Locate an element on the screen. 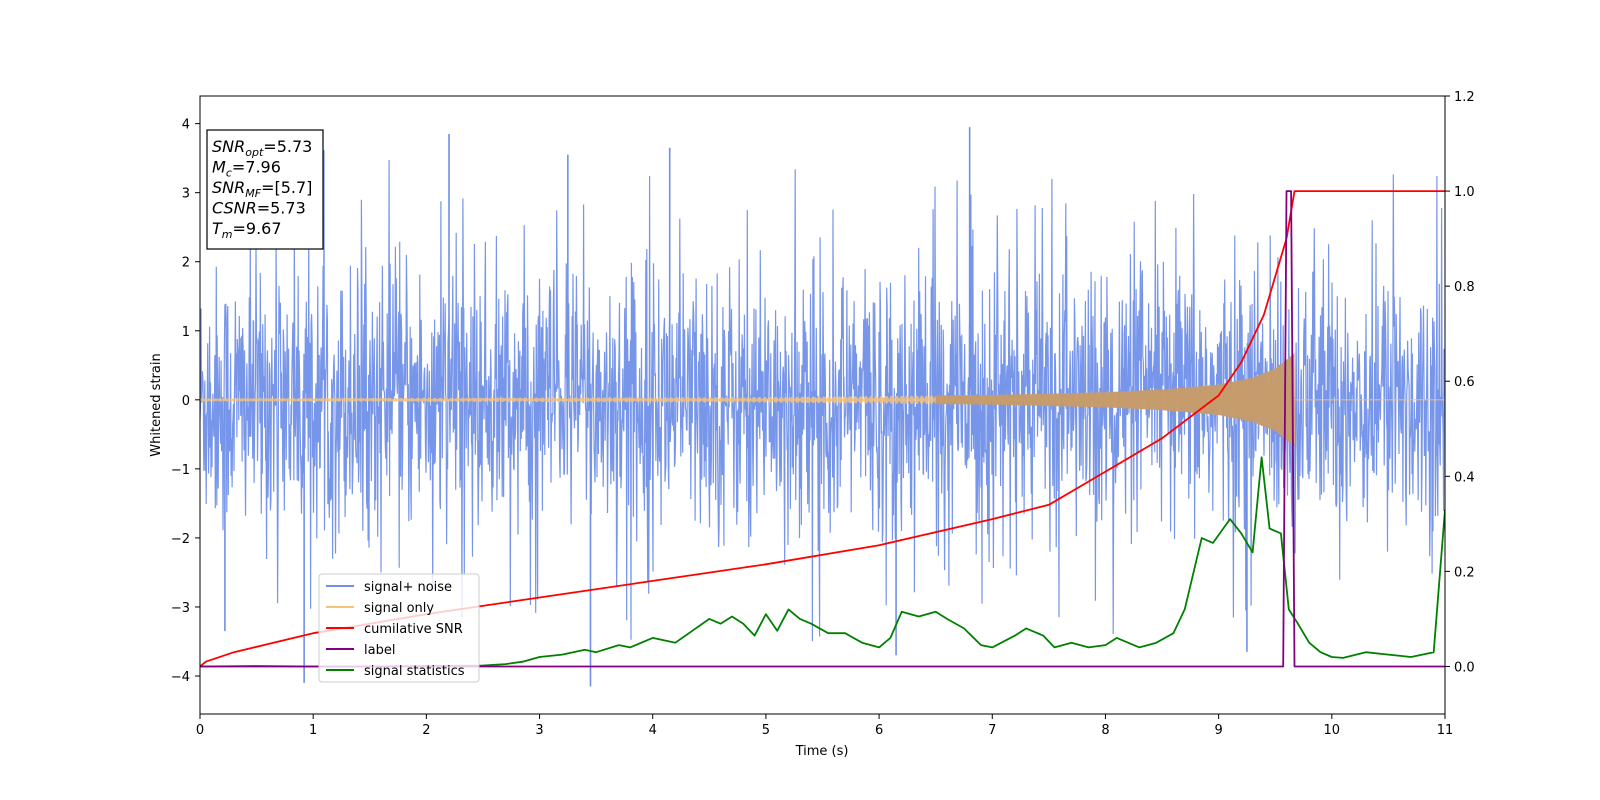  x-tick-label: 9 is located at coordinates (1218, 730).